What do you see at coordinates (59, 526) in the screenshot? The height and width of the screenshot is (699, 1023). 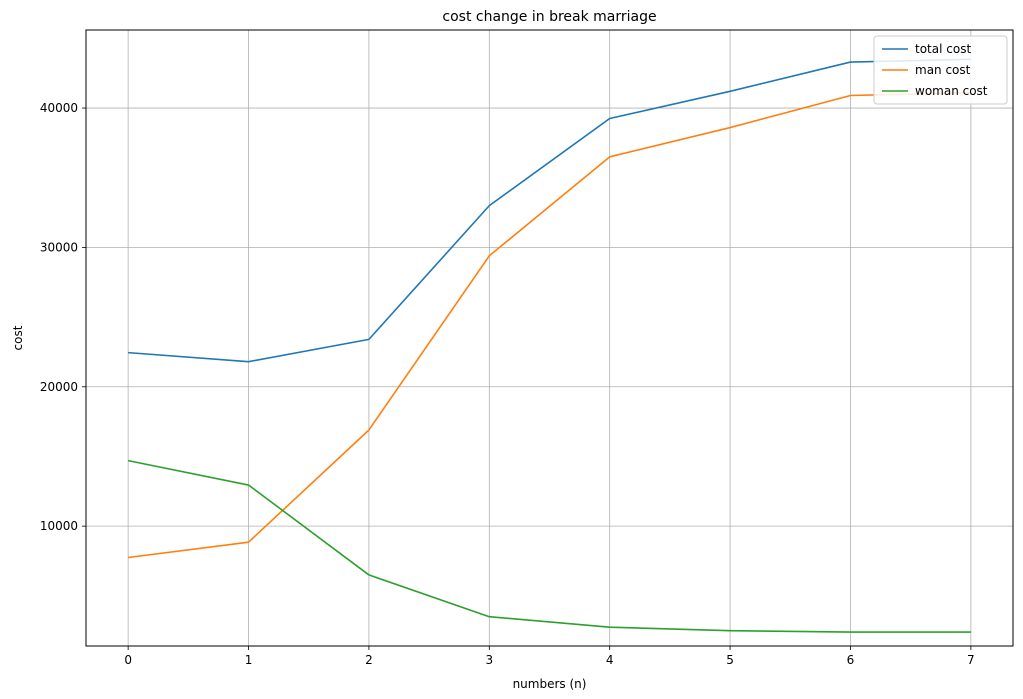 I see `y-tick-label: 10000` at bounding box center [59, 526].